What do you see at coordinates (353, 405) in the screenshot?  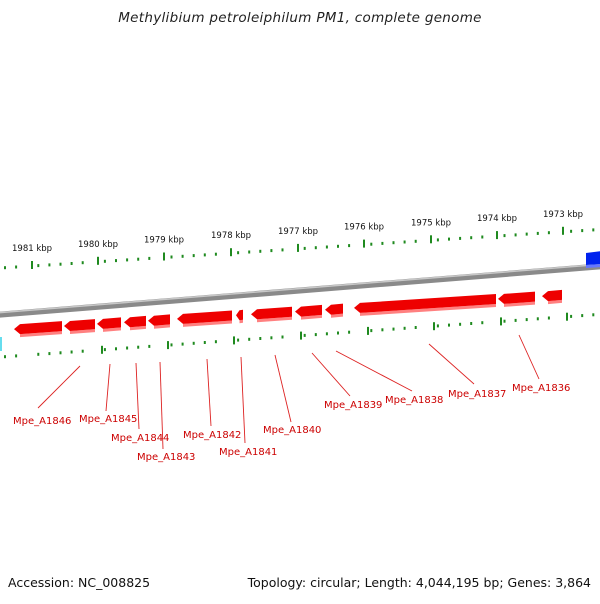 I see `gene-label: Mpe_A1839` at bounding box center [353, 405].